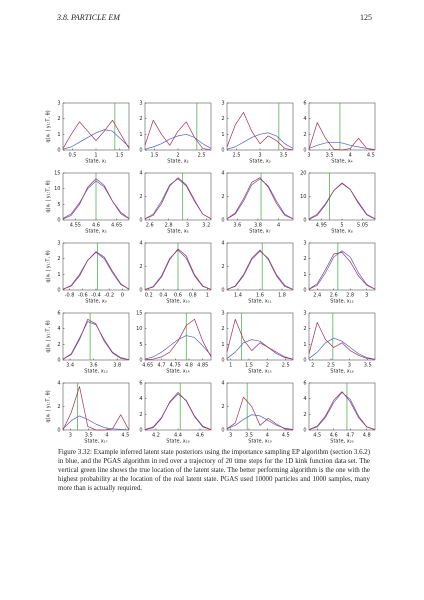 The width and height of the screenshot is (424, 600). I want to click on y-tick-label: 1, so click(304, 275).